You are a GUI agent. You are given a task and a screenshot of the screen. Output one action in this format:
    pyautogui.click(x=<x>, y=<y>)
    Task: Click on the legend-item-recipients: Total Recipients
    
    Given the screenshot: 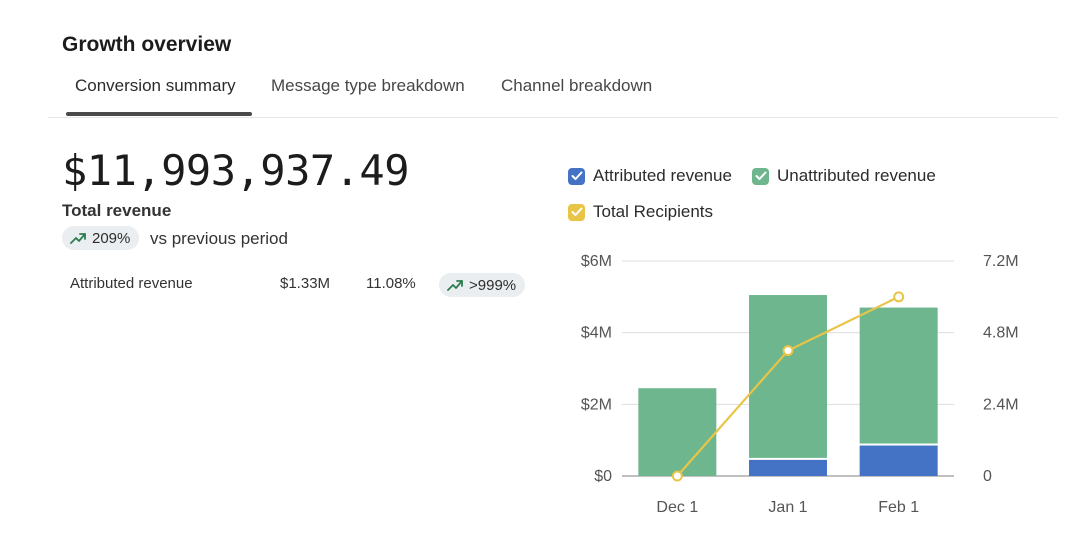 What is the action you would take?
    pyautogui.click(x=640, y=212)
    